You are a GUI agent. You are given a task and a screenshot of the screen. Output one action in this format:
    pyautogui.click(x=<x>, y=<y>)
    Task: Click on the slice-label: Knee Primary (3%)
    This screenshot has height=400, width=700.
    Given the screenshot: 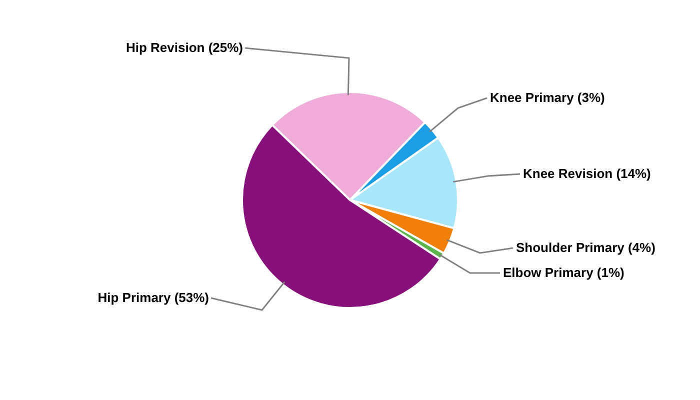 What is the action you would take?
    pyautogui.click(x=547, y=97)
    